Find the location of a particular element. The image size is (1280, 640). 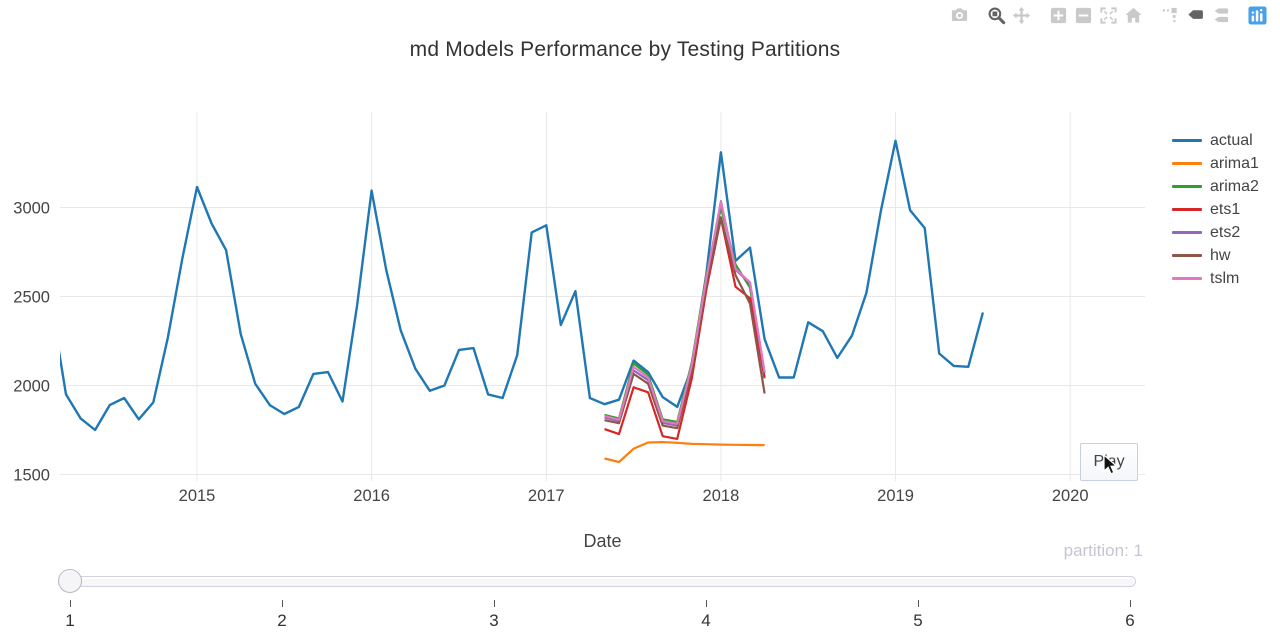

zoom-icon is located at coordinates (997, 16).